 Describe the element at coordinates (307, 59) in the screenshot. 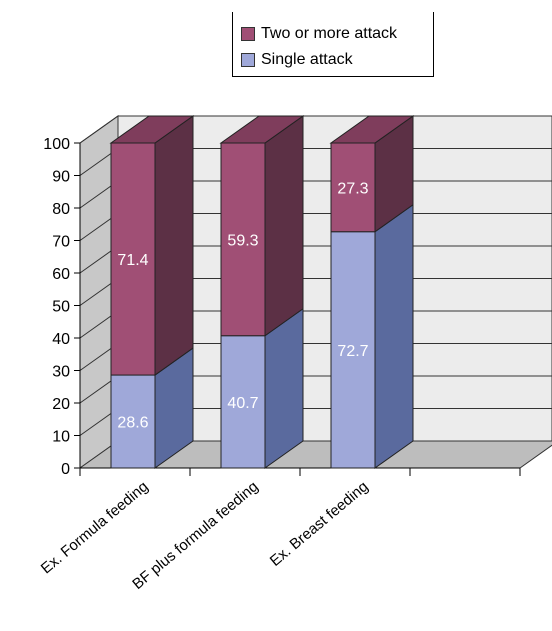

I see `legend-label-single: Single attack` at that location.